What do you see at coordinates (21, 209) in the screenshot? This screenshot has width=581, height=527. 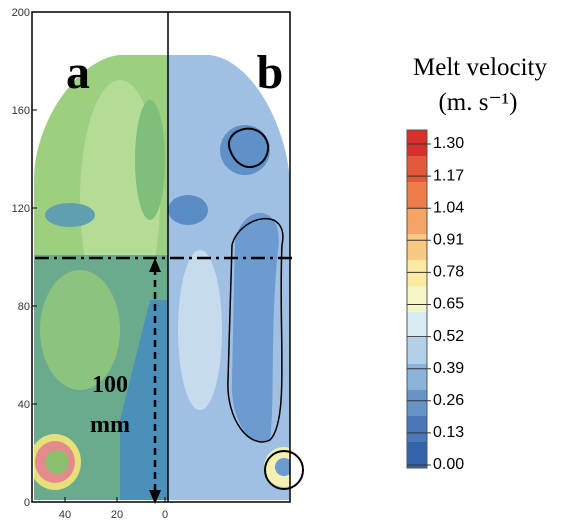 I see `y-tick-label: 120` at bounding box center [21, 209].